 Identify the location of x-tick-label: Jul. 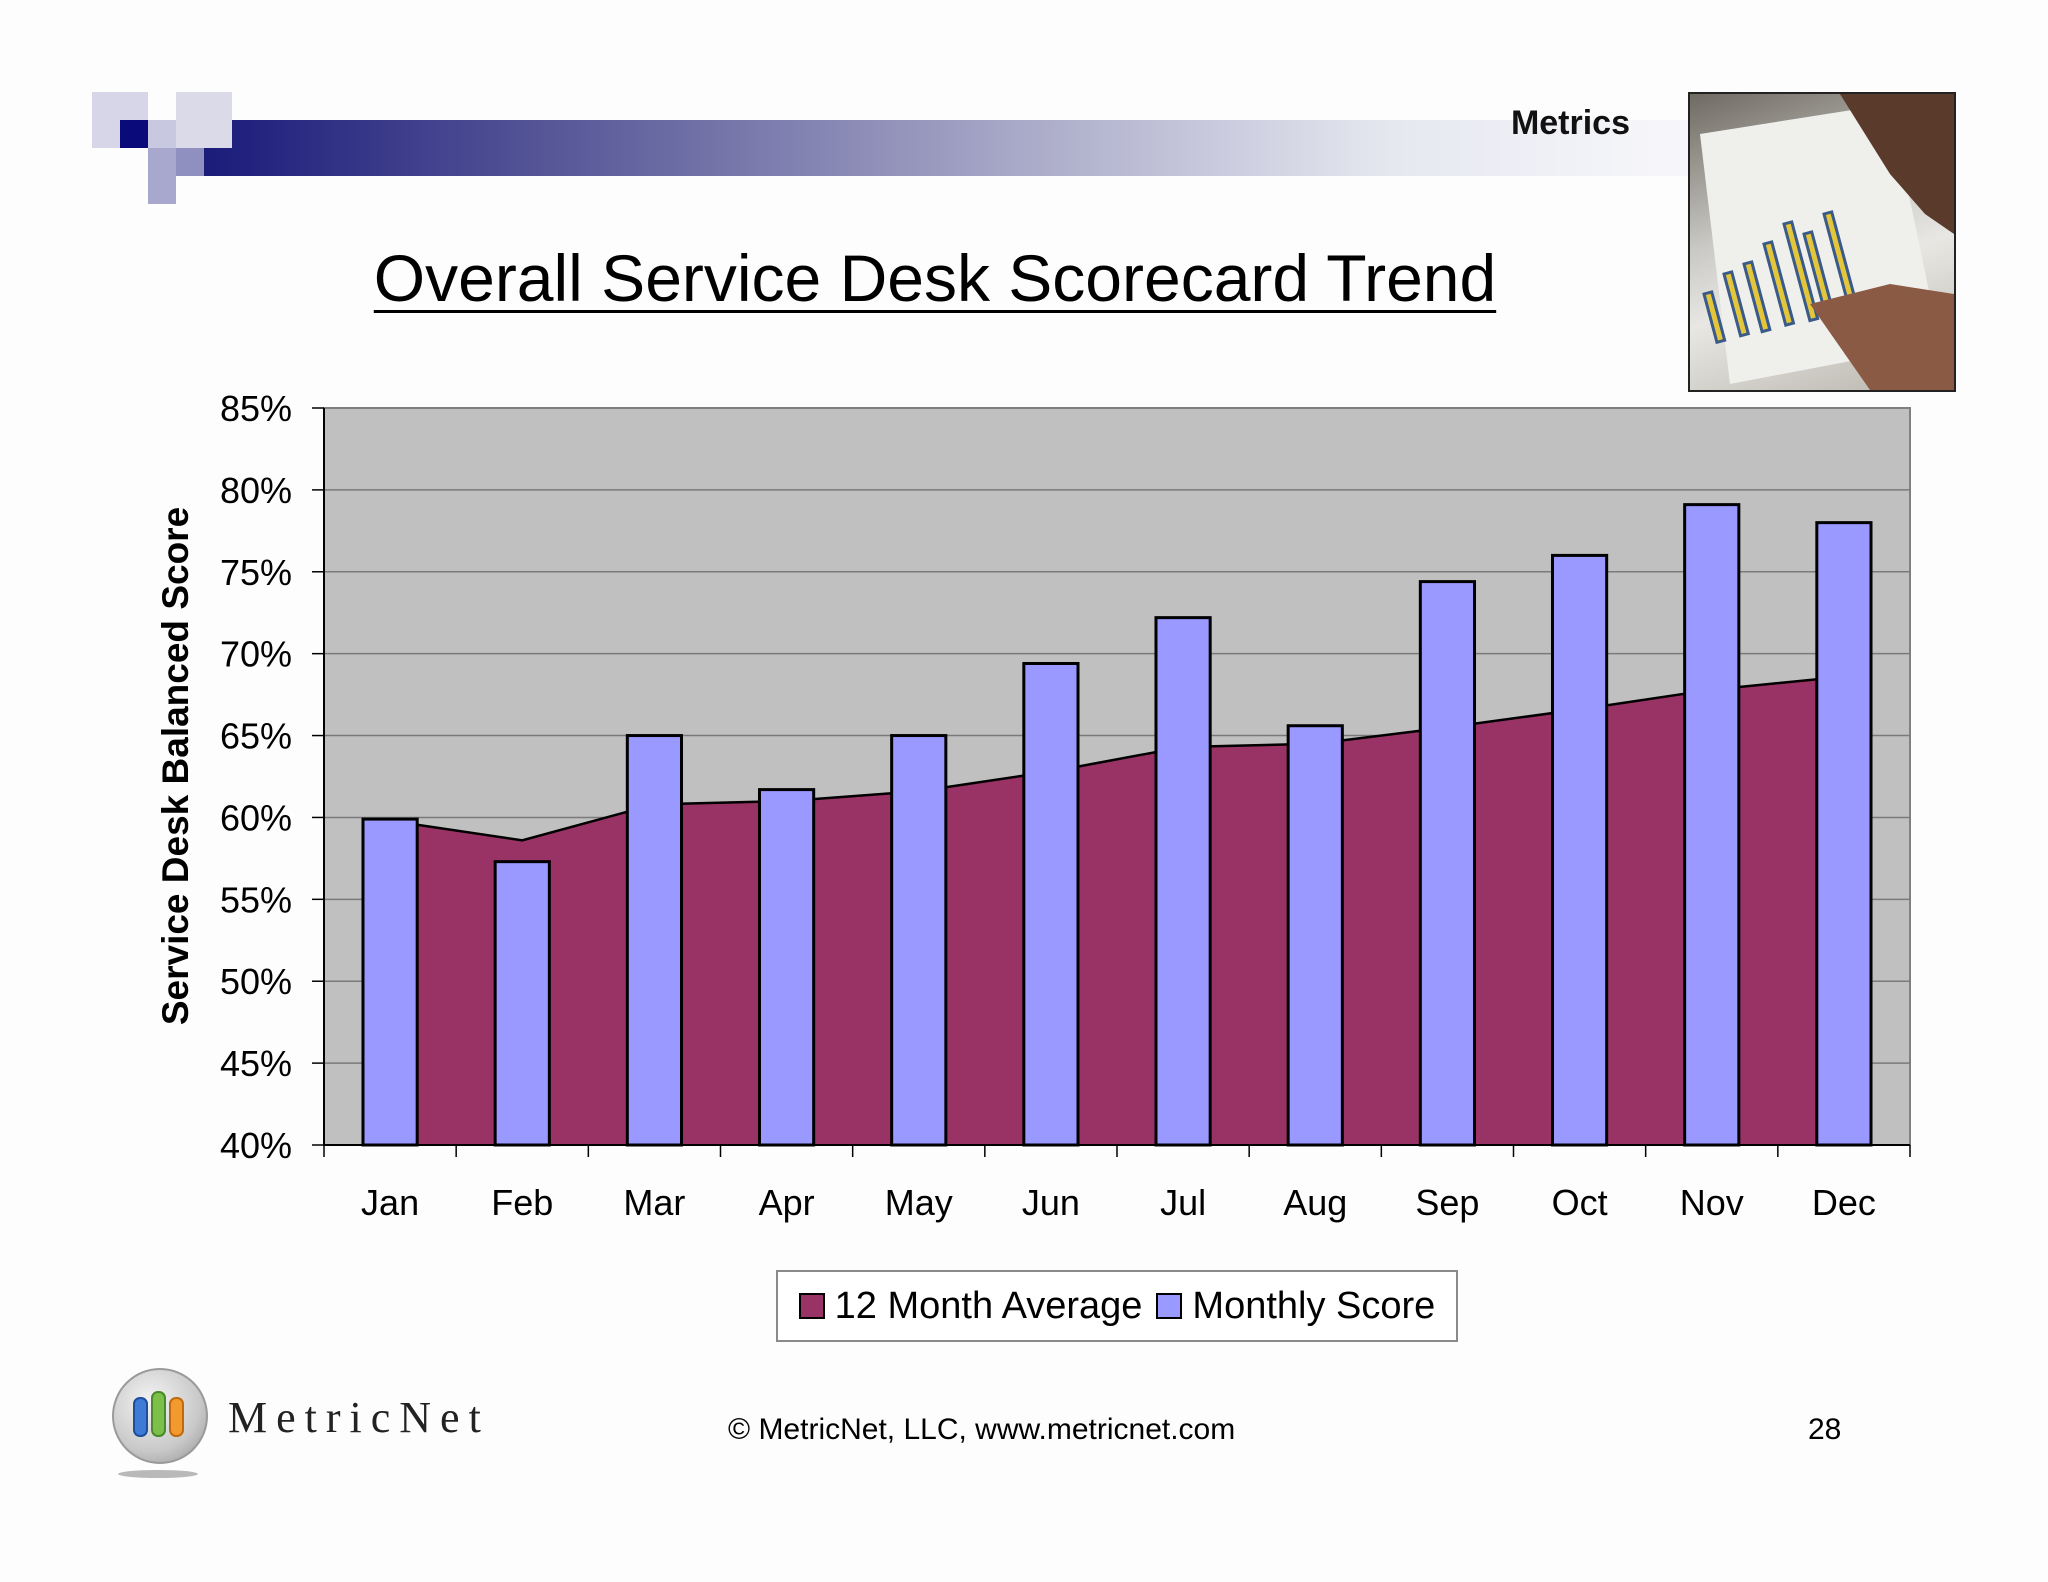
(1183, 1202).